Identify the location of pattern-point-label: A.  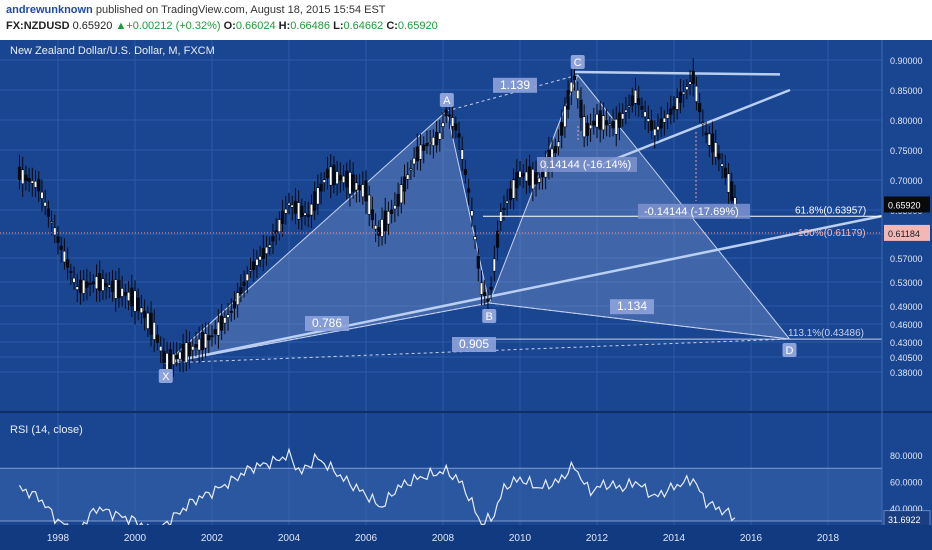
(447, 101).